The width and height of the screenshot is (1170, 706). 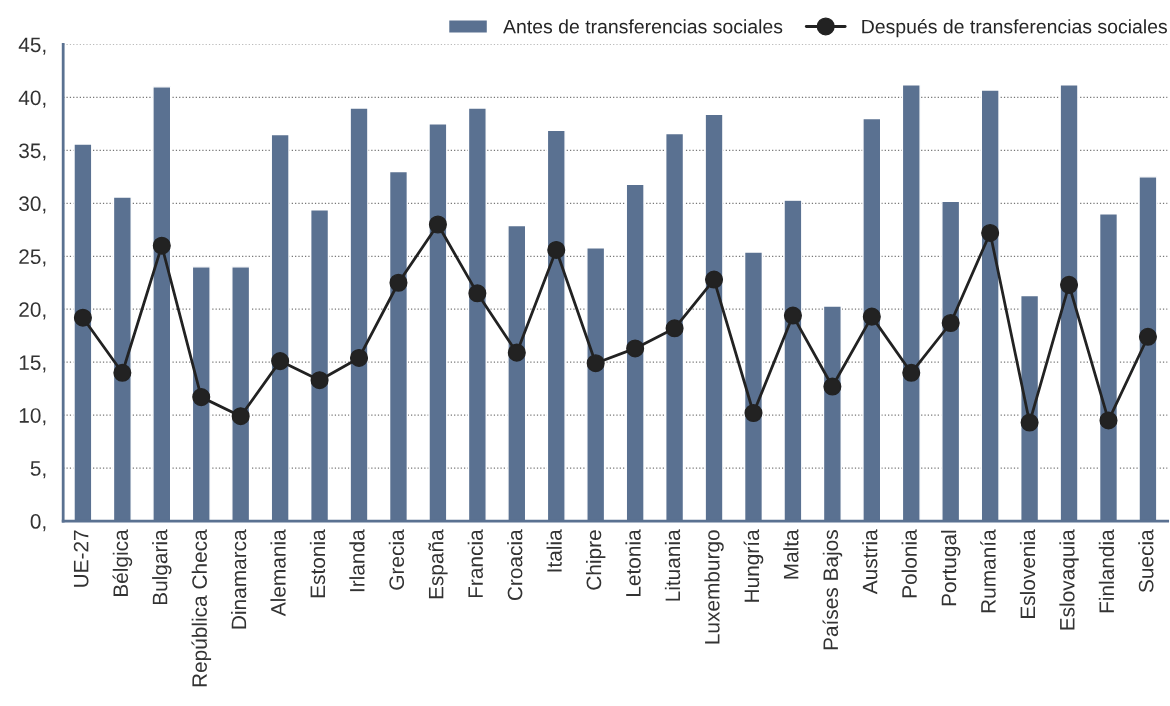 What do you see at coordinates (162, 567) in the screenshot?
I see `x-tick-label: Bulgaria` at bounding box center [162, 567].